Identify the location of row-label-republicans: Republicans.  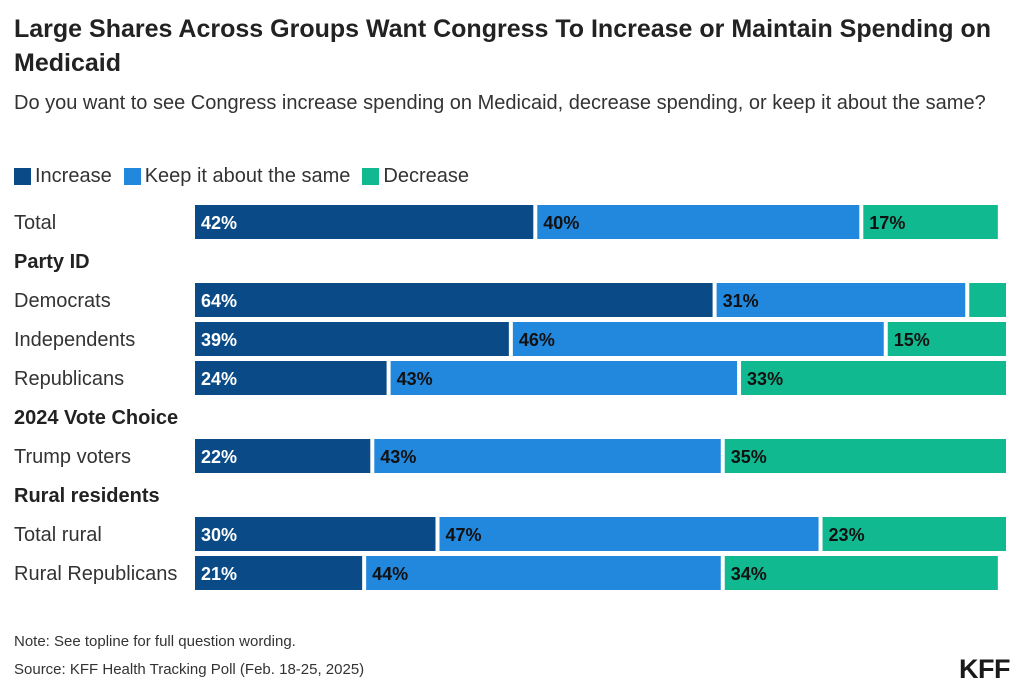
(69, 379).